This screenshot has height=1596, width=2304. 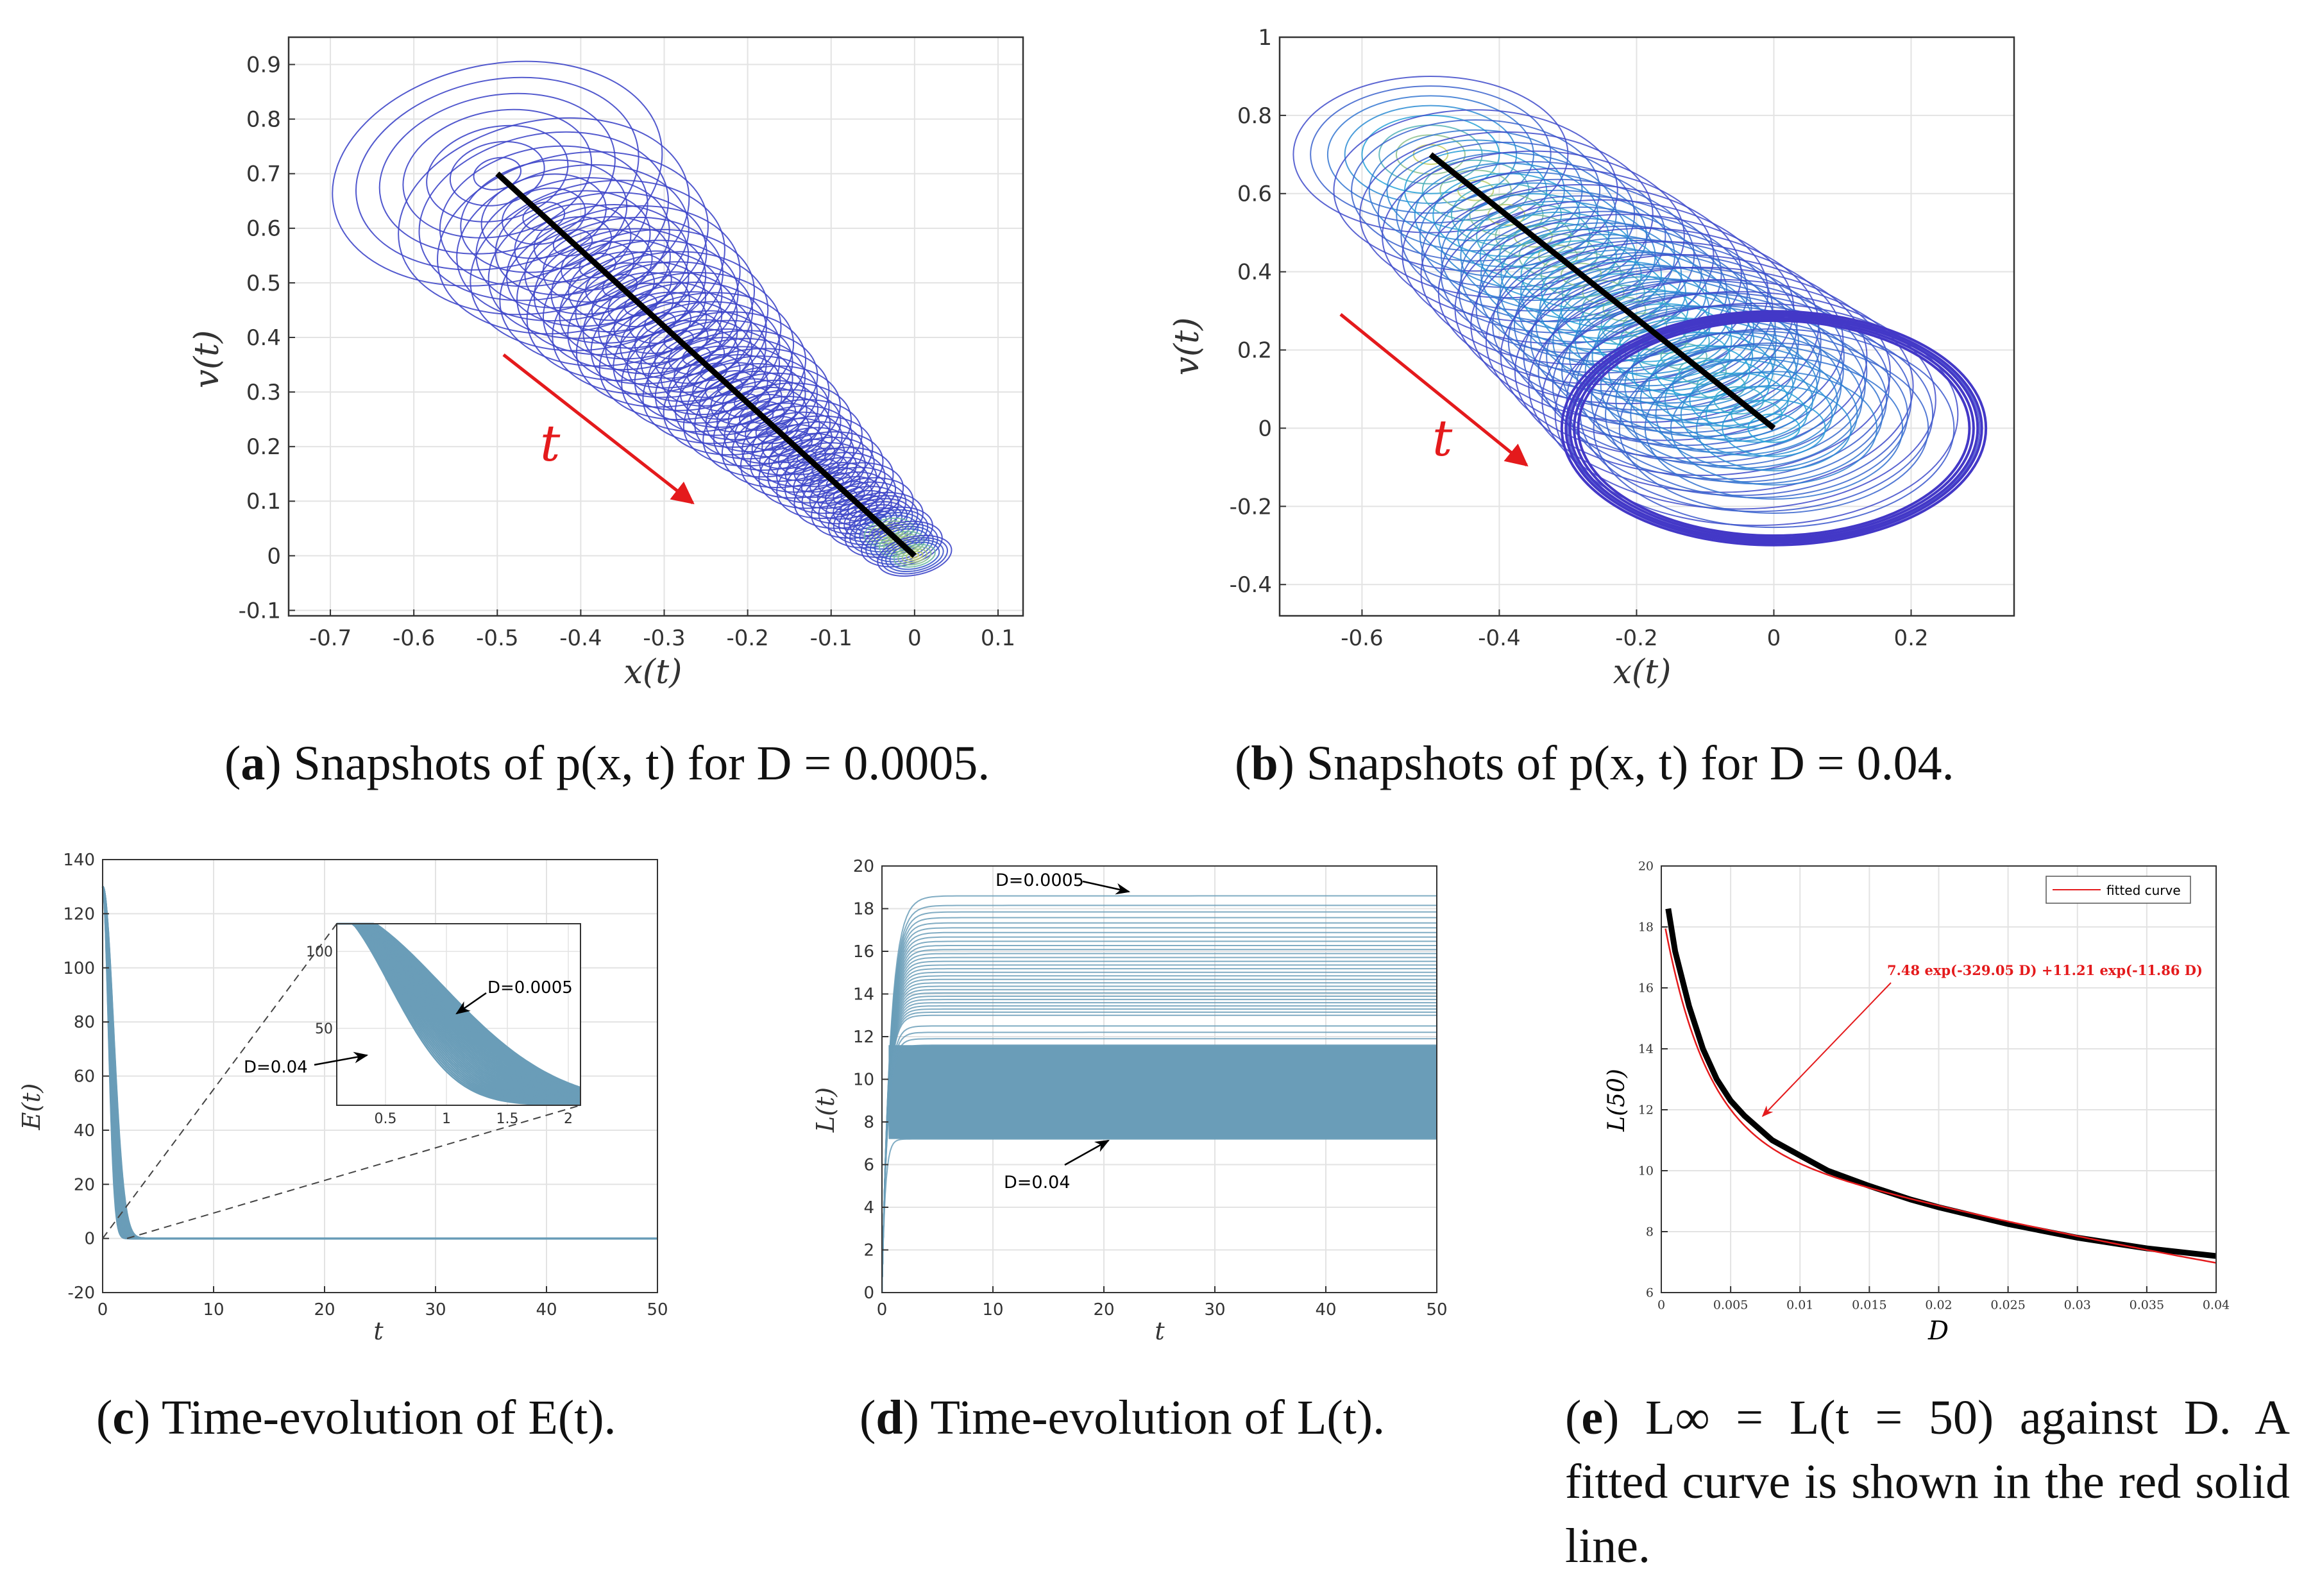 I want to click on panel-d-curves, so click(x=1159, y=1094).